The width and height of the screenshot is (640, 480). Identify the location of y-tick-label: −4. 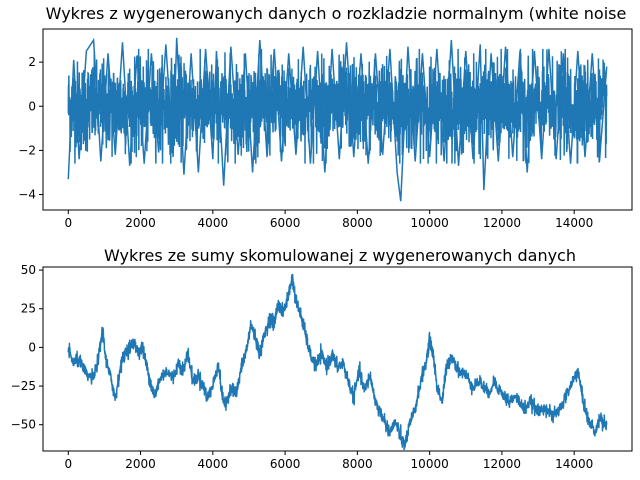
(27, 195).